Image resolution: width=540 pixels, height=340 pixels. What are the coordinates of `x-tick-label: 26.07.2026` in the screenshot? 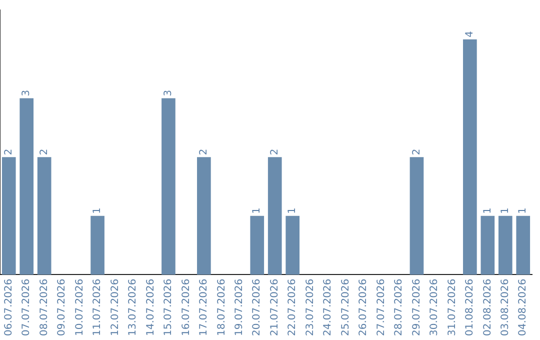 It's located at (364, 307).